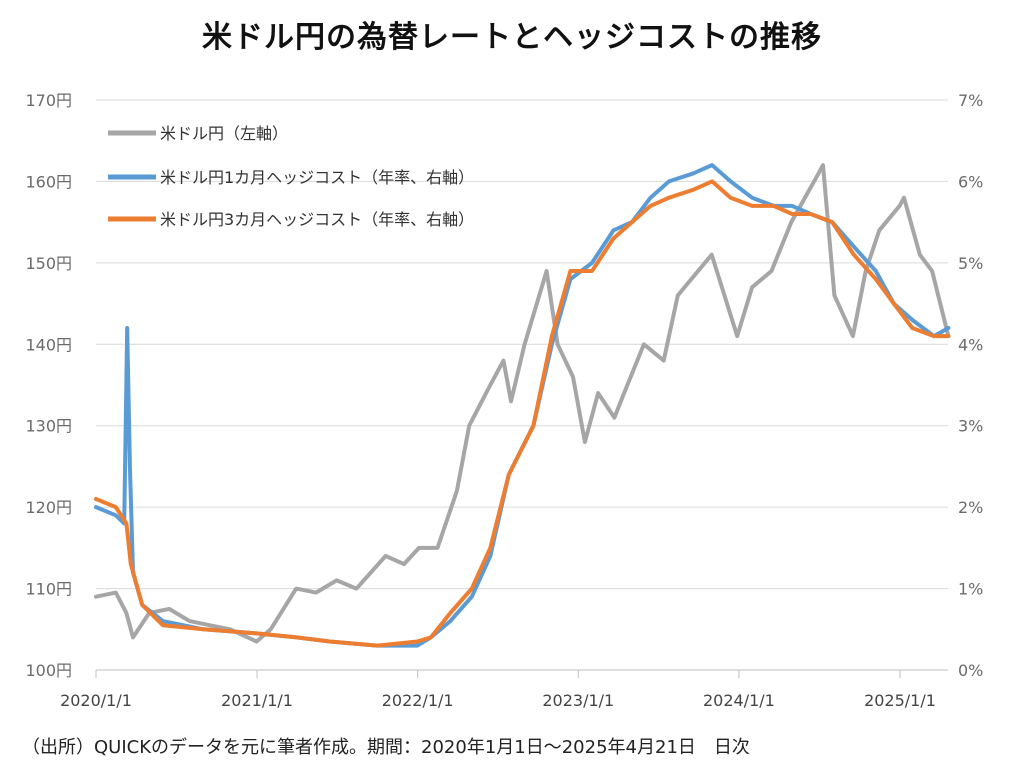 The image size is (1024, 766). Describe the element at coordinates (970, 507) in the screenshot. I see `y-right-tick-label: 2%` at that location.